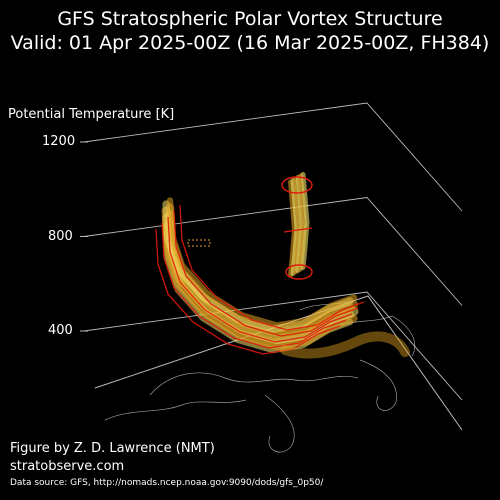 This screenshot has height=500, width=500. What do you see at coordinates (60, 330) in the screenshot?
I see `z-tick-label: 400` at bounding box center [60, 330].